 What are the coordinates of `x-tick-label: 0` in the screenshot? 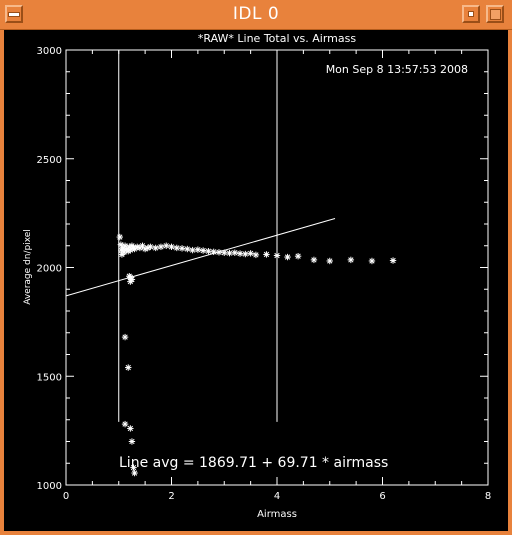 It's located at (66, 496).